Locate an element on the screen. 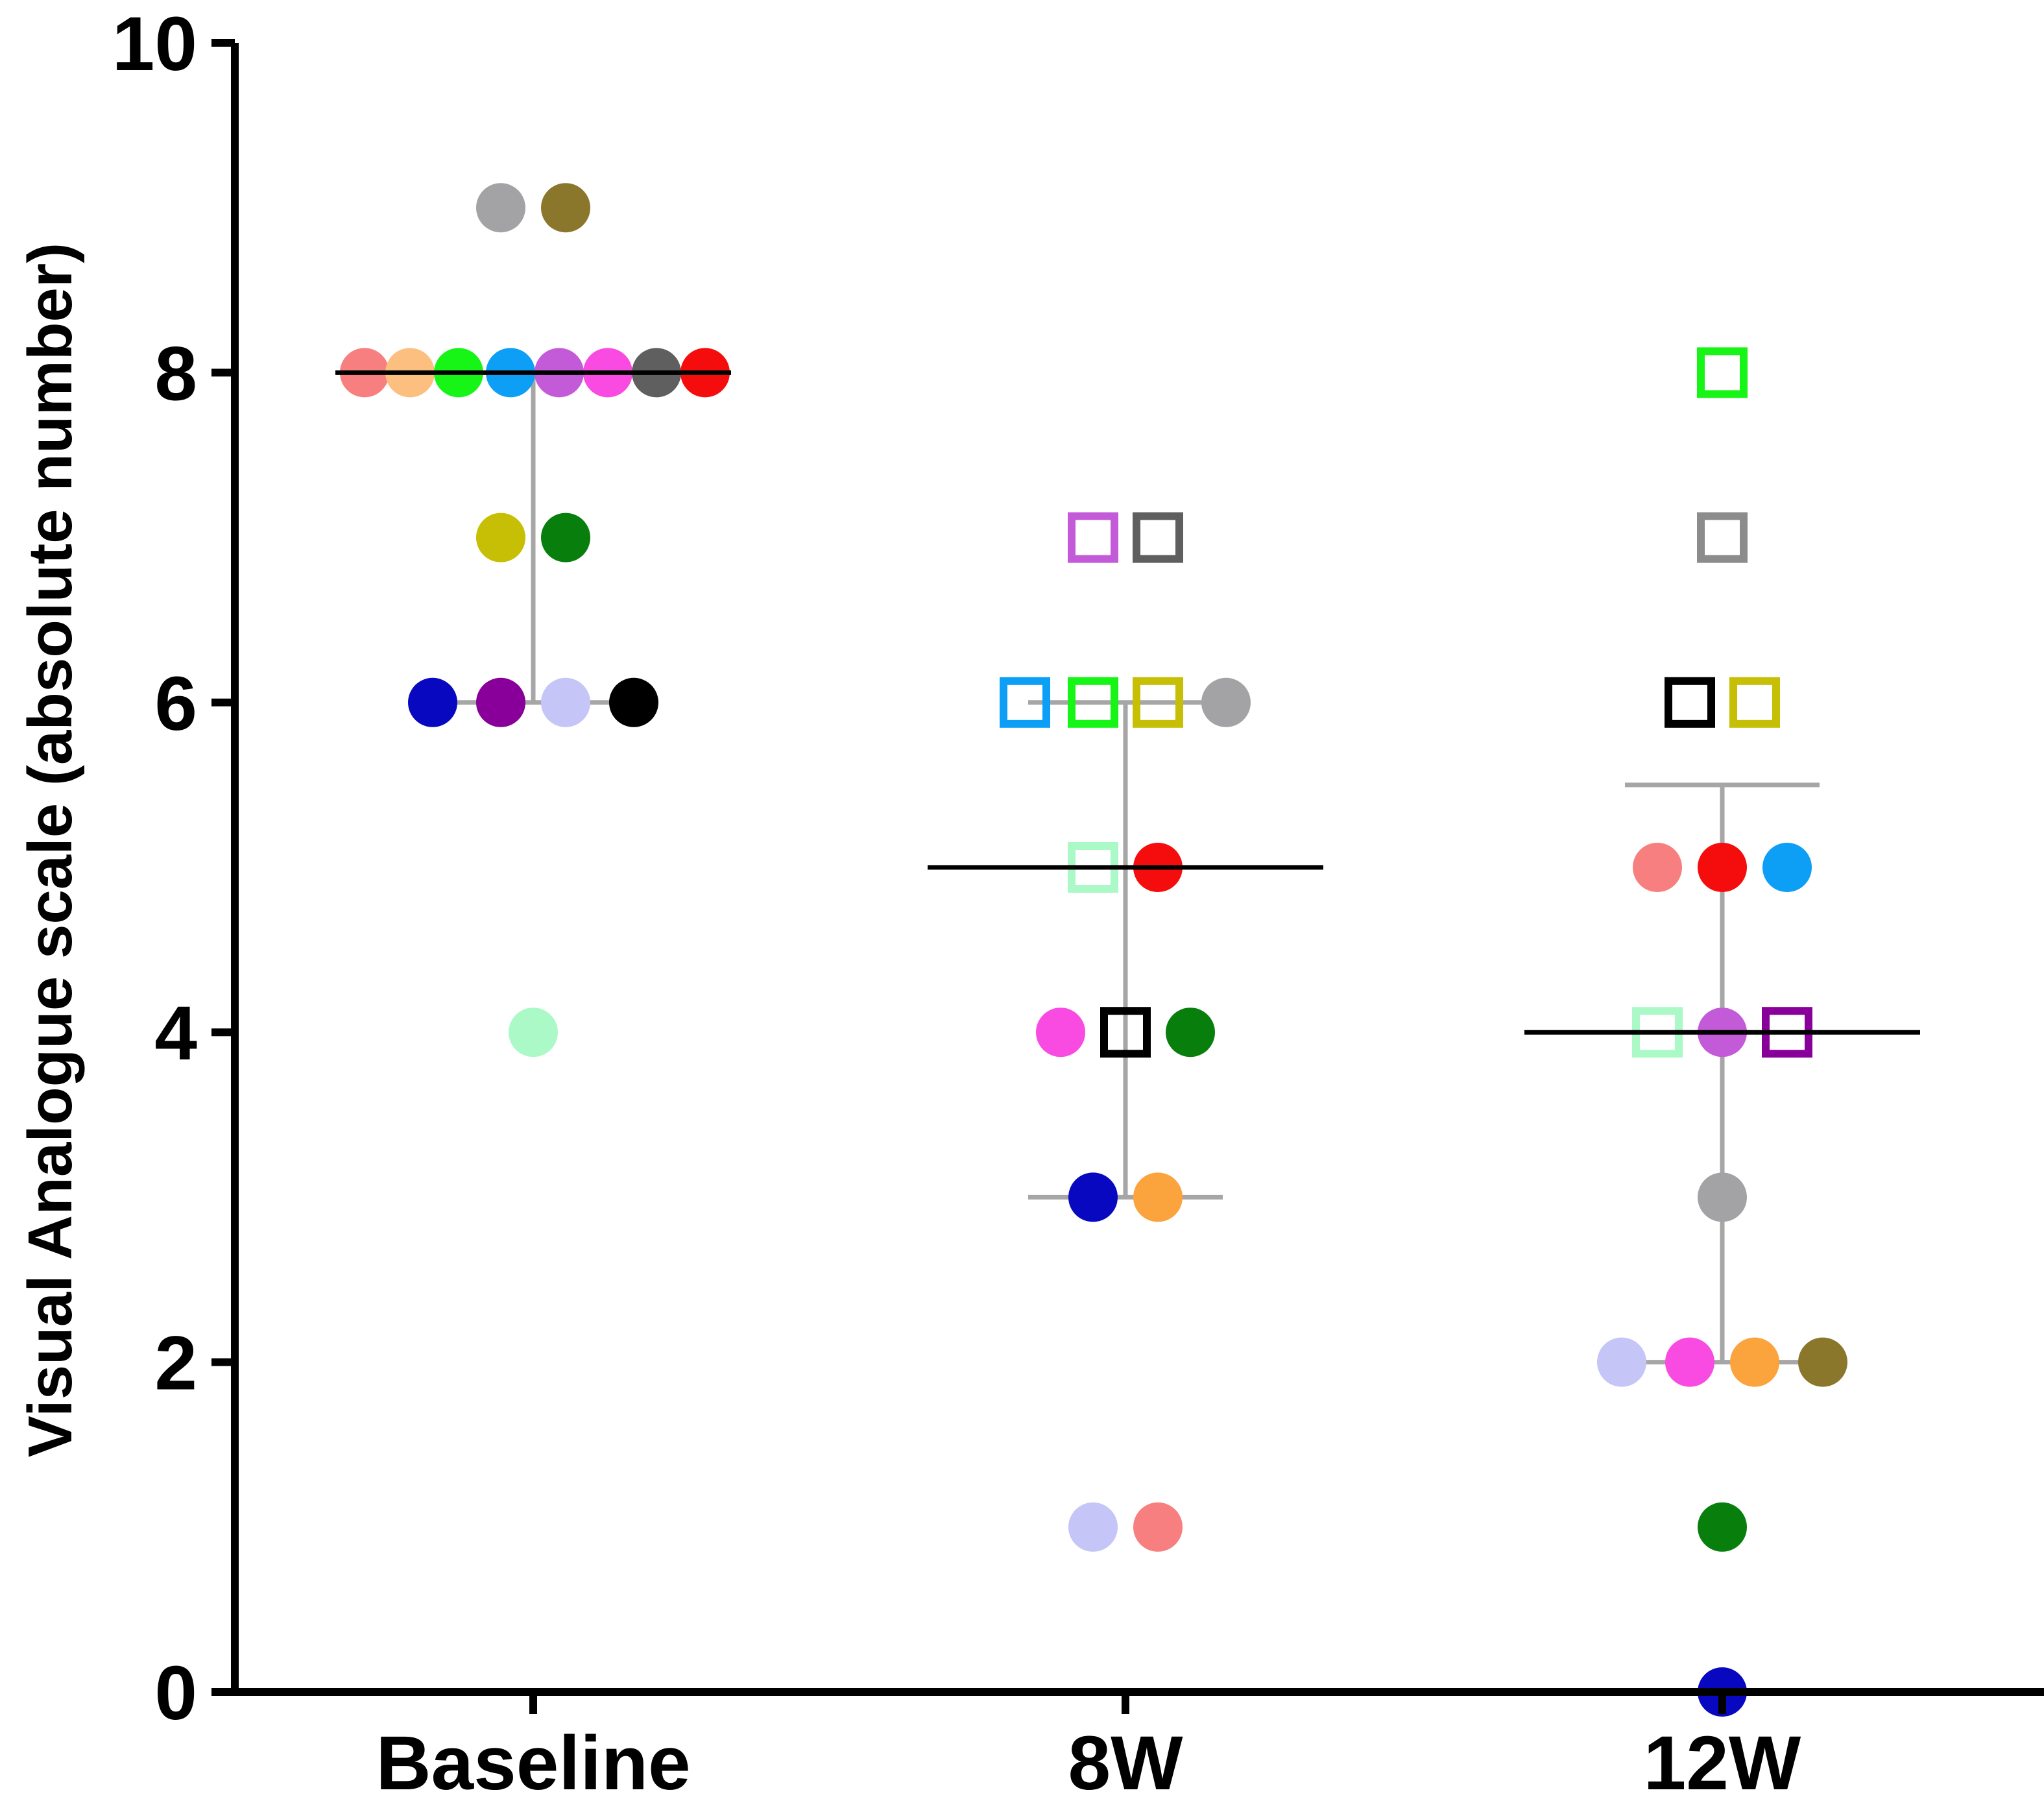 The image size is (2044, 1812). y-tick-label-6: 6 is located at coordinates (175, 704).